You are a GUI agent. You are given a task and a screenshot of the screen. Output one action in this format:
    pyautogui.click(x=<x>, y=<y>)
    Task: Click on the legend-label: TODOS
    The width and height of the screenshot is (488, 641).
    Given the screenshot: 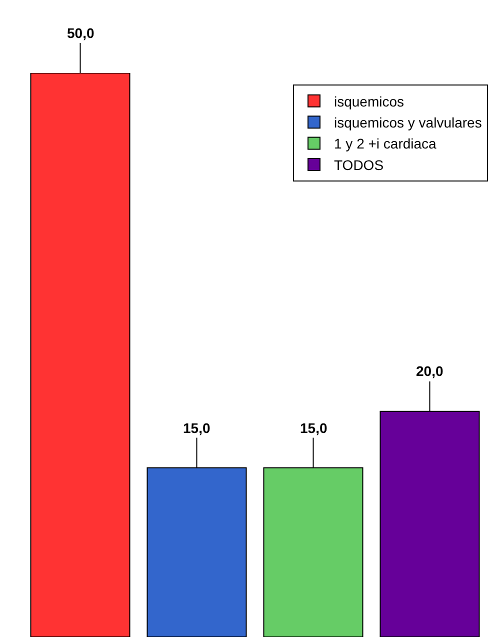 What is the action you would take?
    pyautogui.click(x=359, y=164)
    